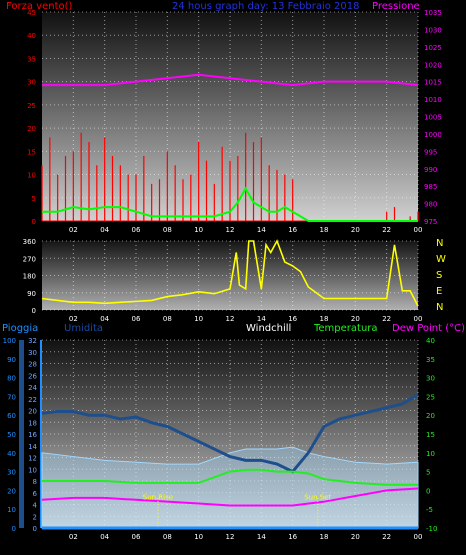 The height and width of the screenshot is (555, 466). I want to click on y-tick-label-left: 0, so click(34, 222).